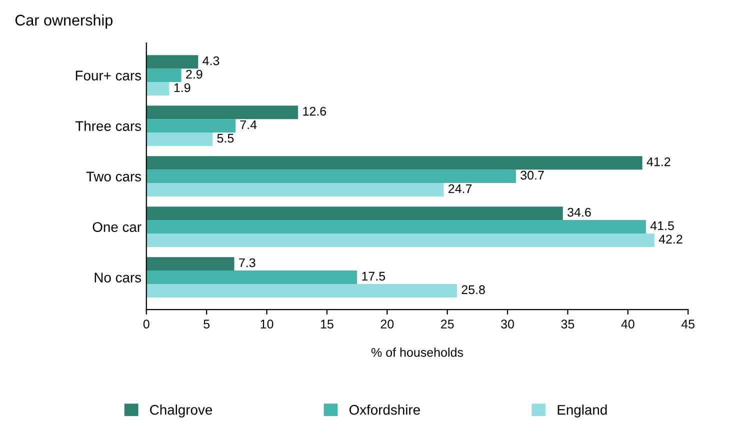 The height and width of the screenshot is (430, 732). What do you see at coordinates (327, 324) in the screenshot?
I see `x-tick-label: 15` at bounding box center [327, 324].